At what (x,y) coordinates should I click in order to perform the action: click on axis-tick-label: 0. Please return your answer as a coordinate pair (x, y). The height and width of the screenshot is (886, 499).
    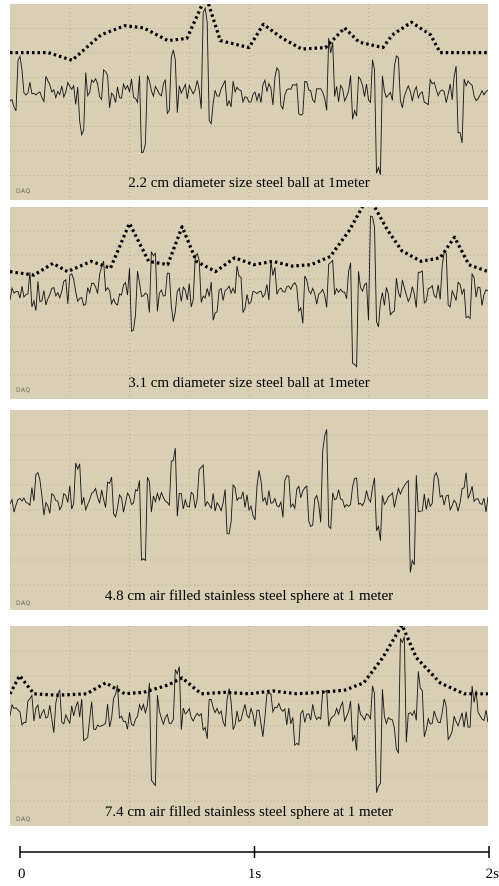
    Looking at the image, I should click on (22, 874).